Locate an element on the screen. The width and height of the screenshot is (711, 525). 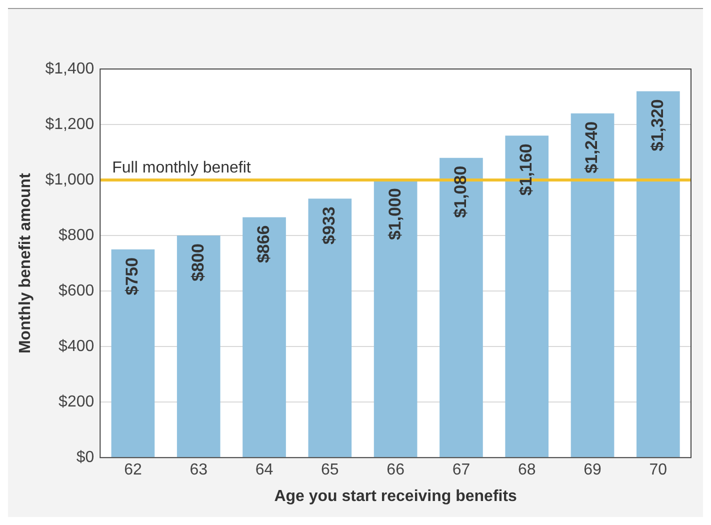
y-tick-label: $1,200 is located at coordinates (69, 124).